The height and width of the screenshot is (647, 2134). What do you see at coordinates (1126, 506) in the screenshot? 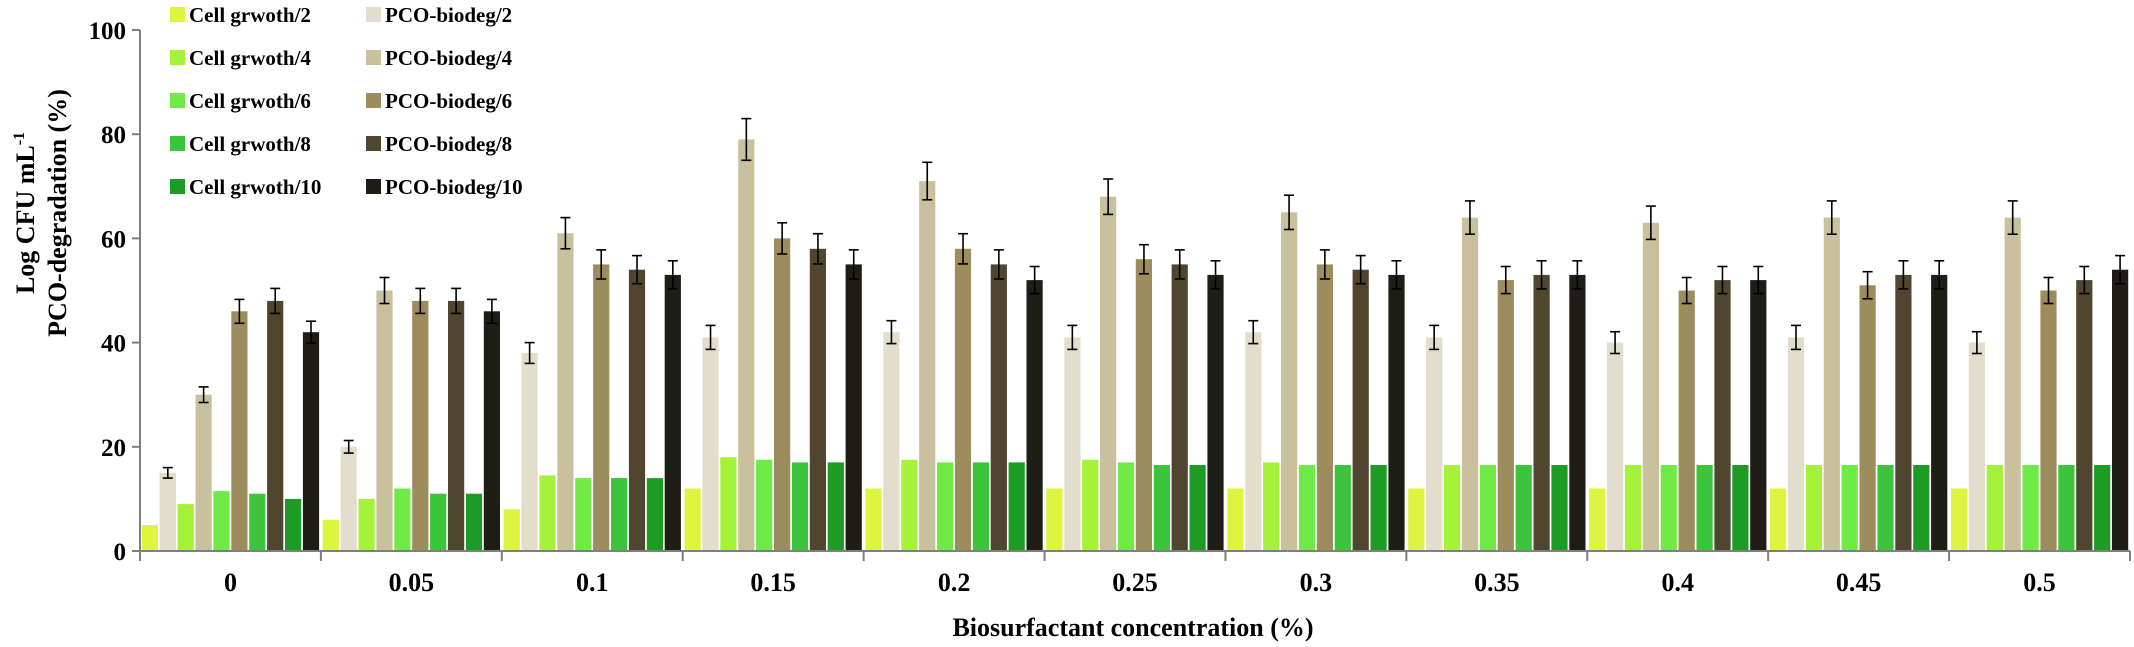
I see `bar-cell-grwoth-6-0p25` at bounding box center [1126, 506].